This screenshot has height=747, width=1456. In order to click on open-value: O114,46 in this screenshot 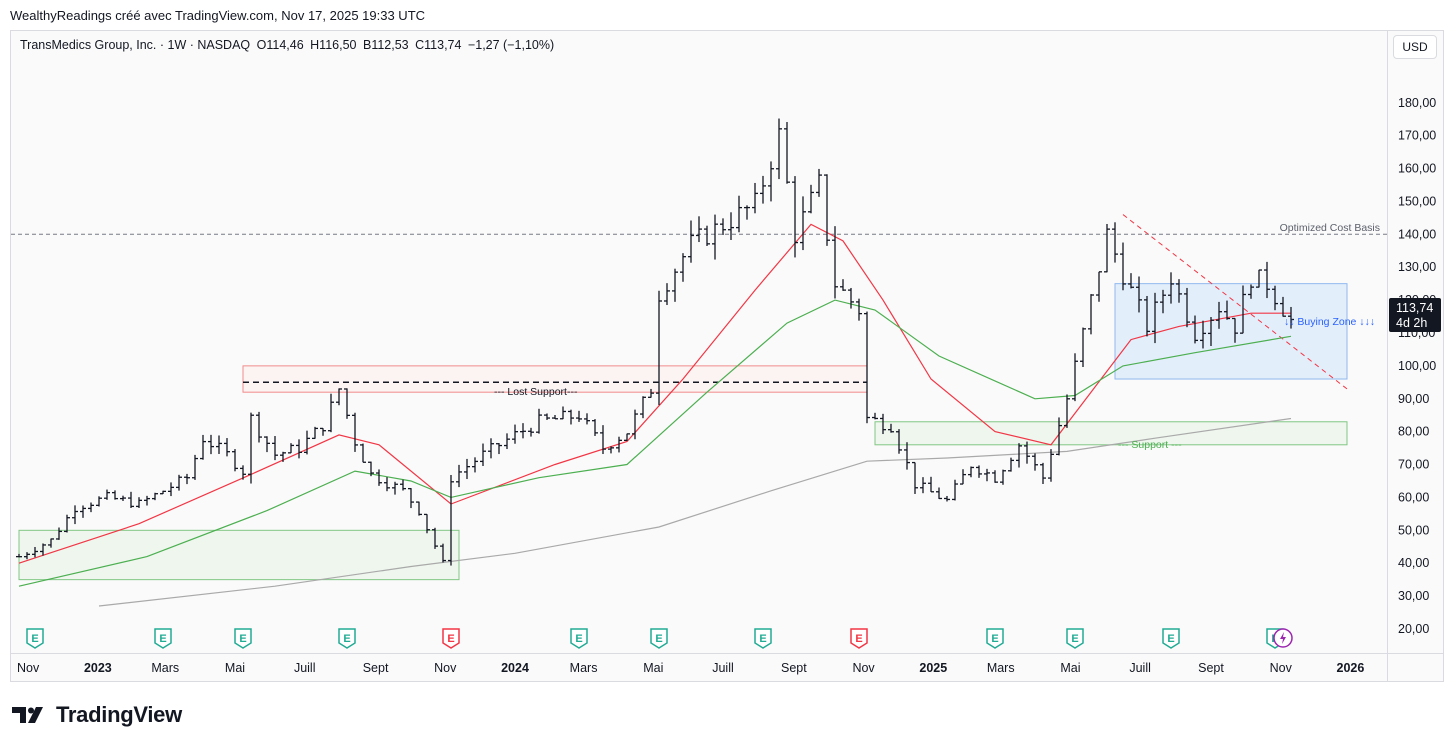, I will do `click(280, 45)`.